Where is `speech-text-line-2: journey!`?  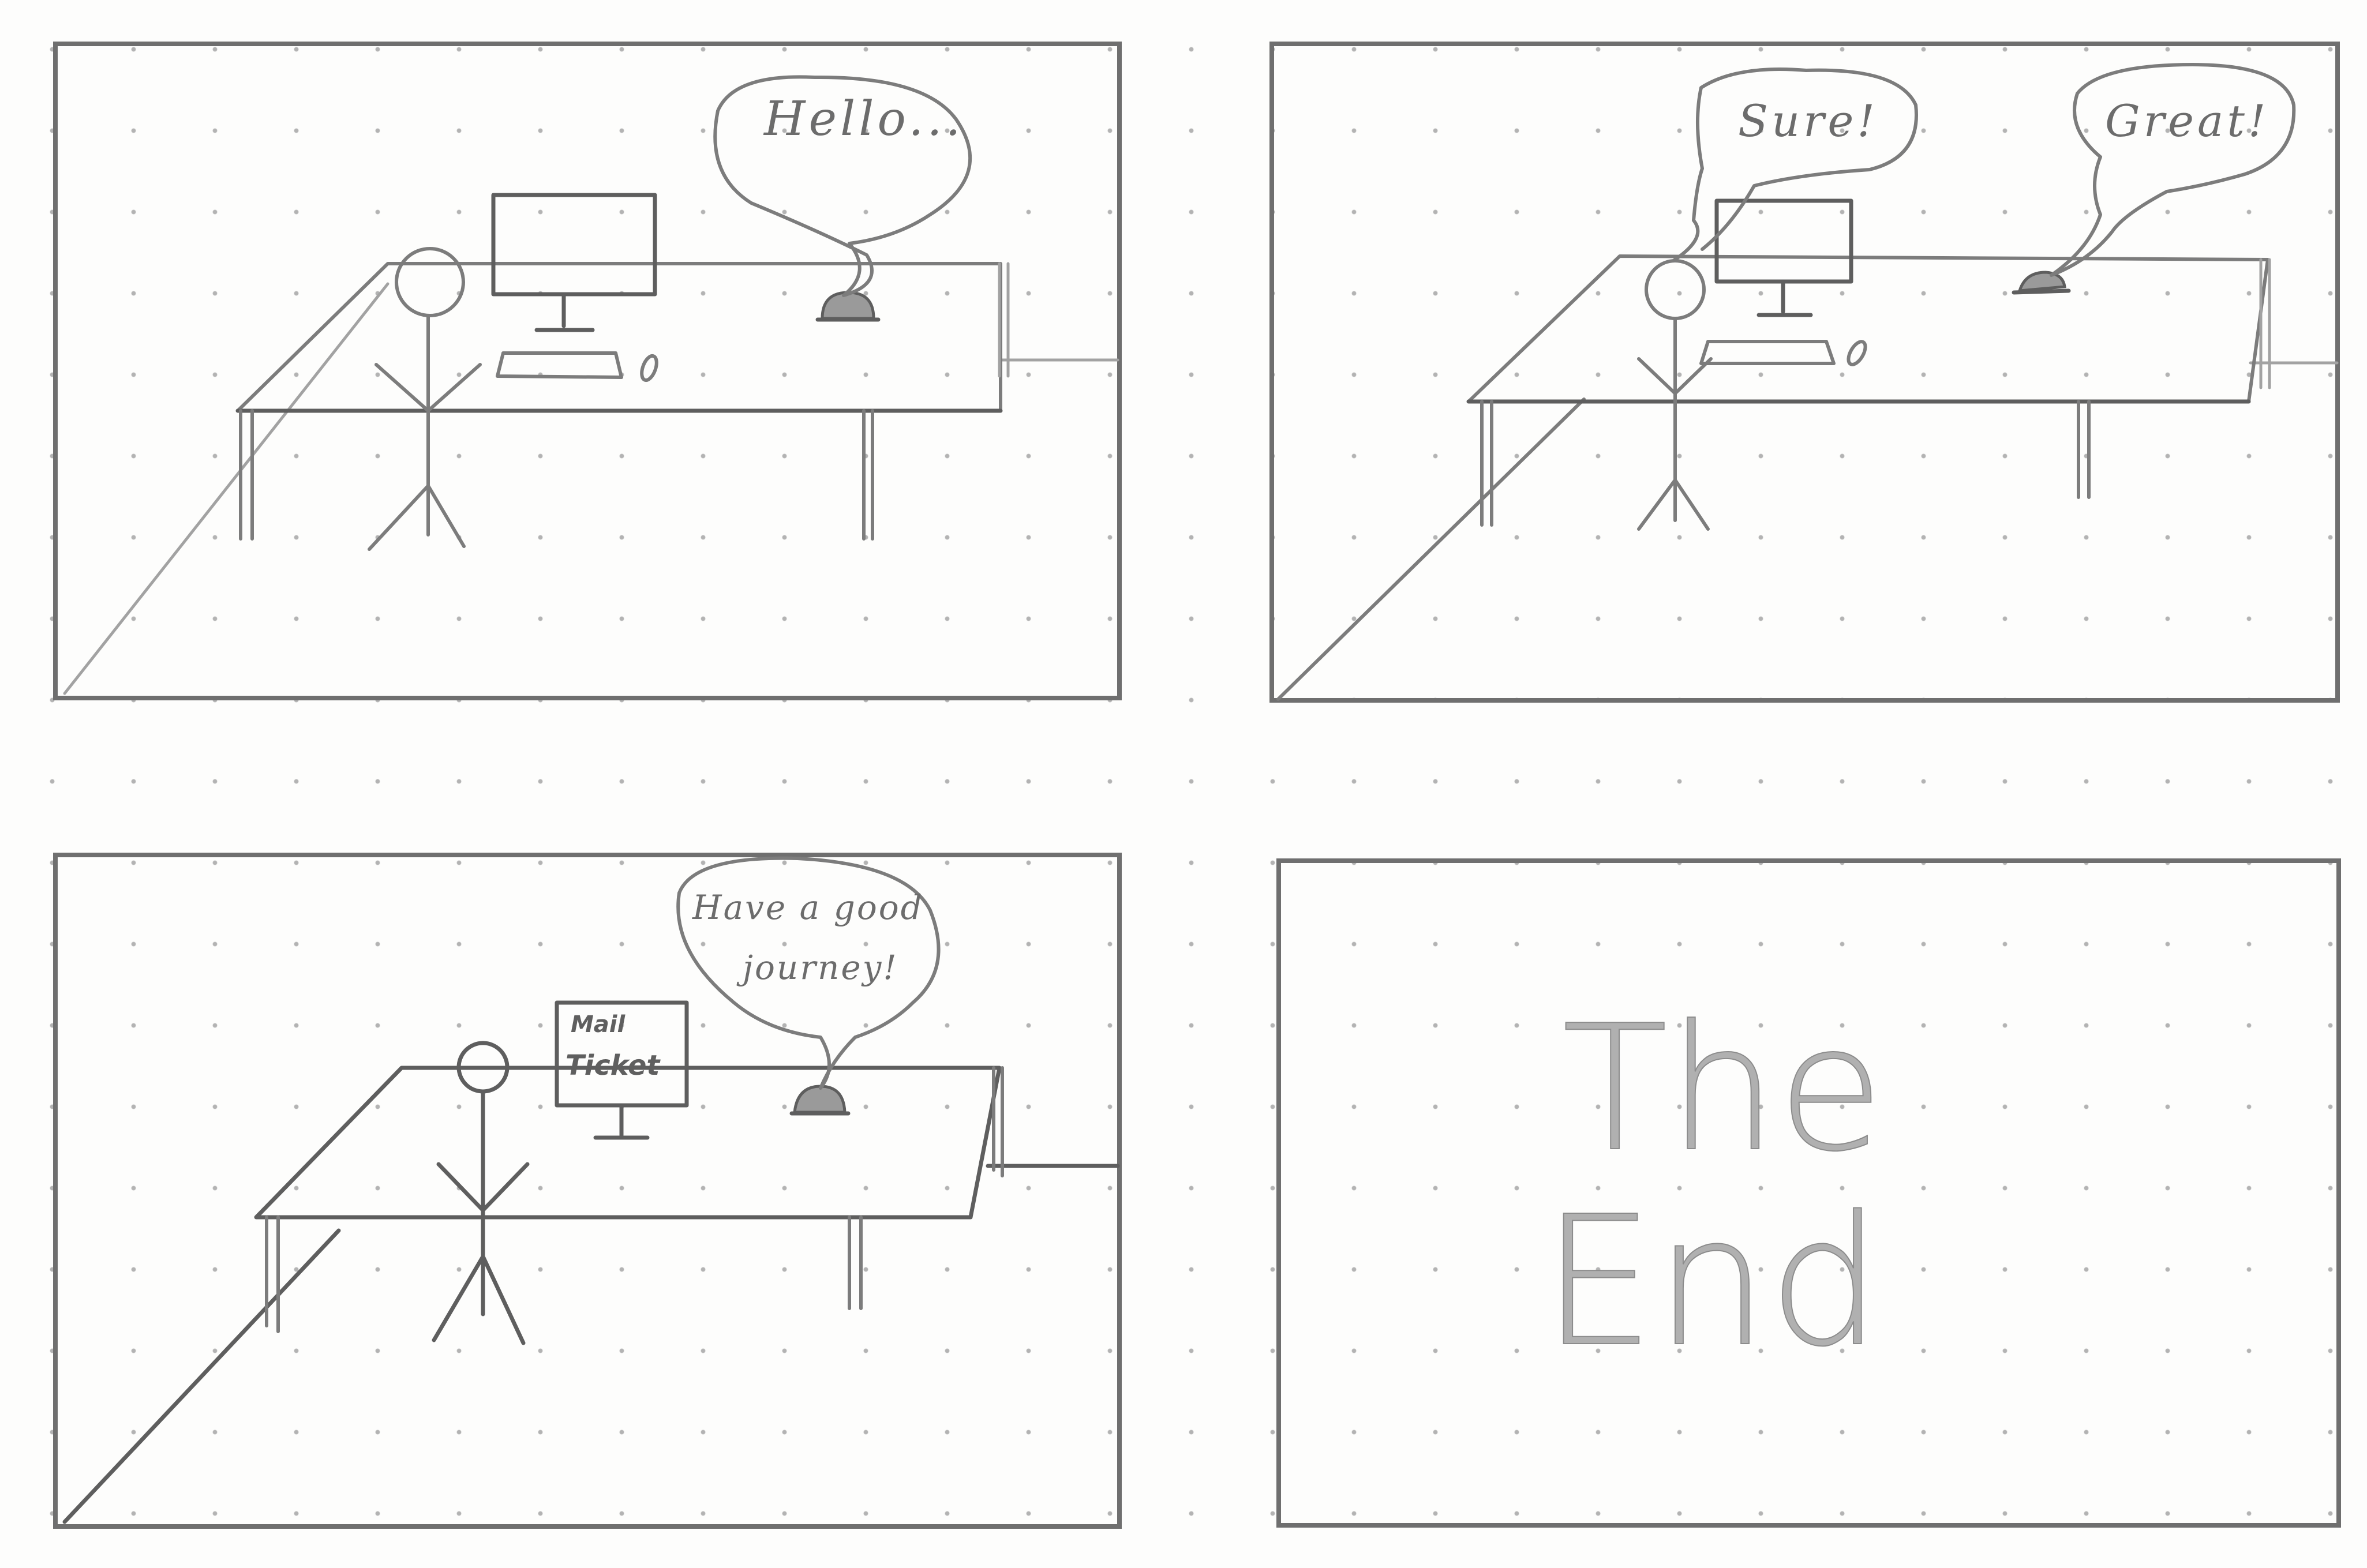 speech-text-line-2: journey! is located at coordinates (820, 967).